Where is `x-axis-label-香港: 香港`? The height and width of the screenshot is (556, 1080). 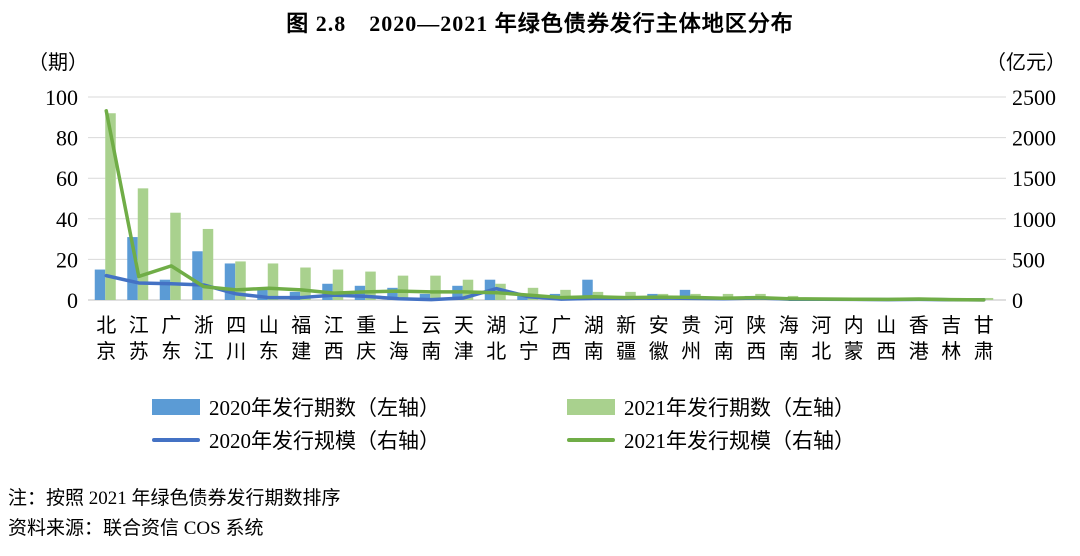
x-axis-label-香港: 香港 is located at coordinates (919, 338).